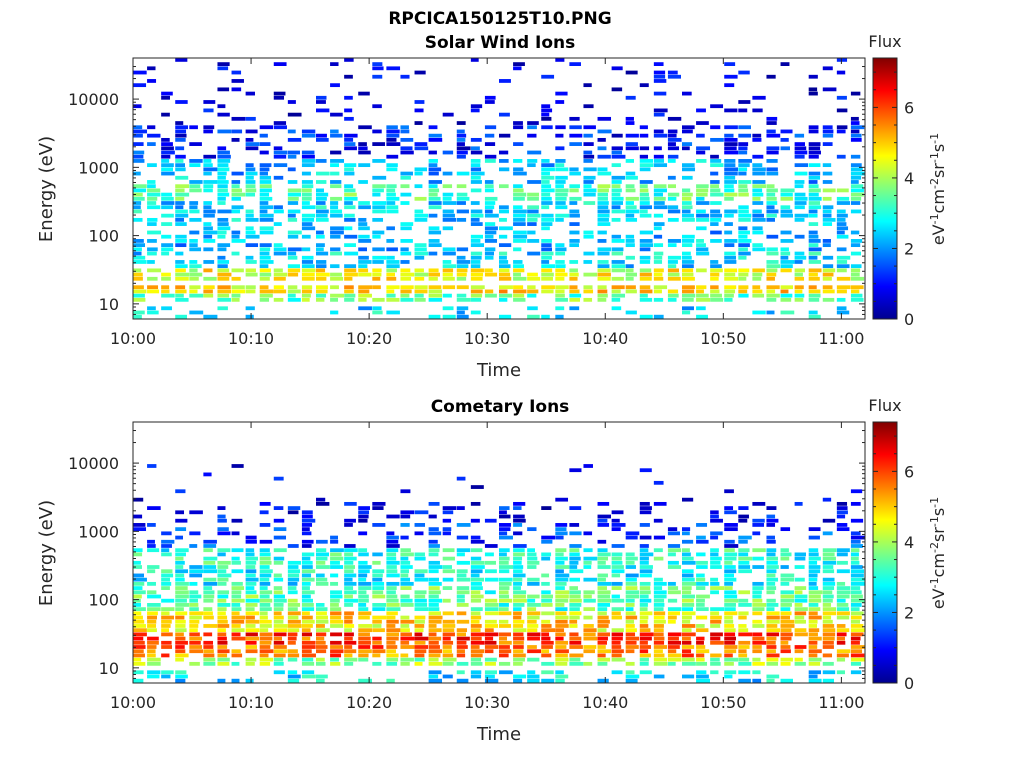  Describe the element at coordinates (934, 138) in the screenshot. I see `colorbar-label-exponent: -1` at that location.